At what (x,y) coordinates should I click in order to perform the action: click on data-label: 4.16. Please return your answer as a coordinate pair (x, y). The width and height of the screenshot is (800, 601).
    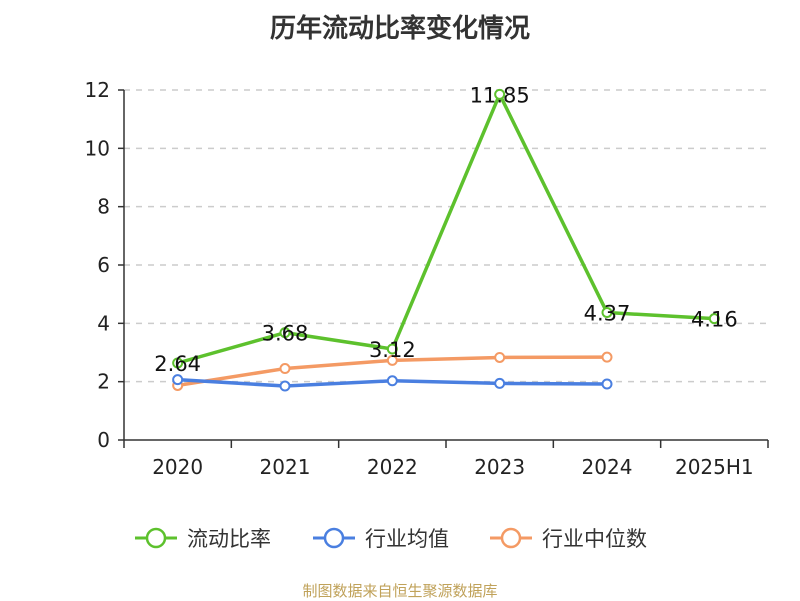
    Looking at the image, I should click on (714, 320).